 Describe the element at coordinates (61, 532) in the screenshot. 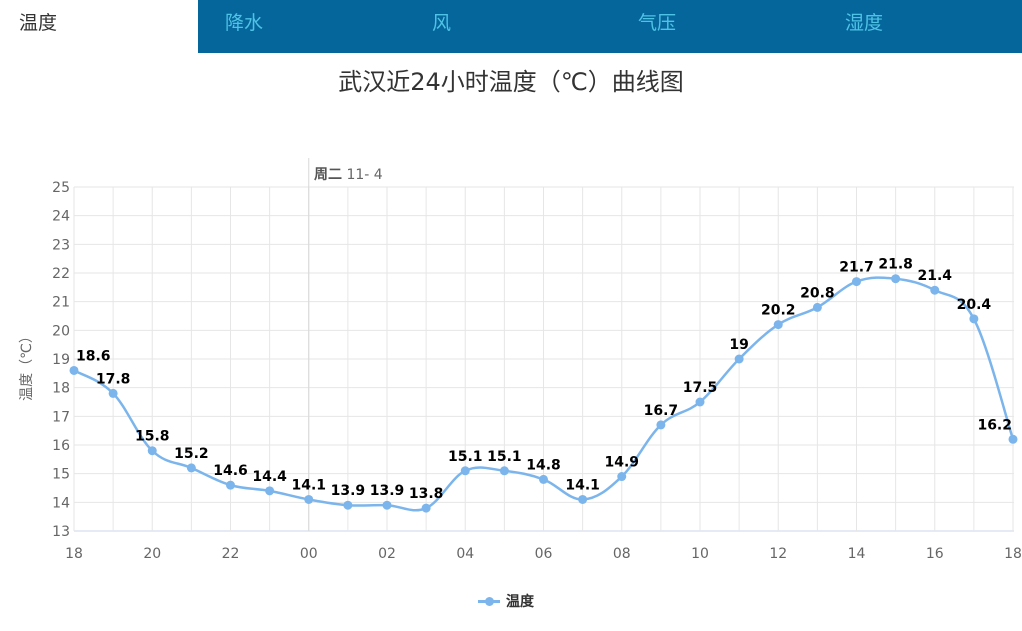

I see `svg-text: 13` at that location.